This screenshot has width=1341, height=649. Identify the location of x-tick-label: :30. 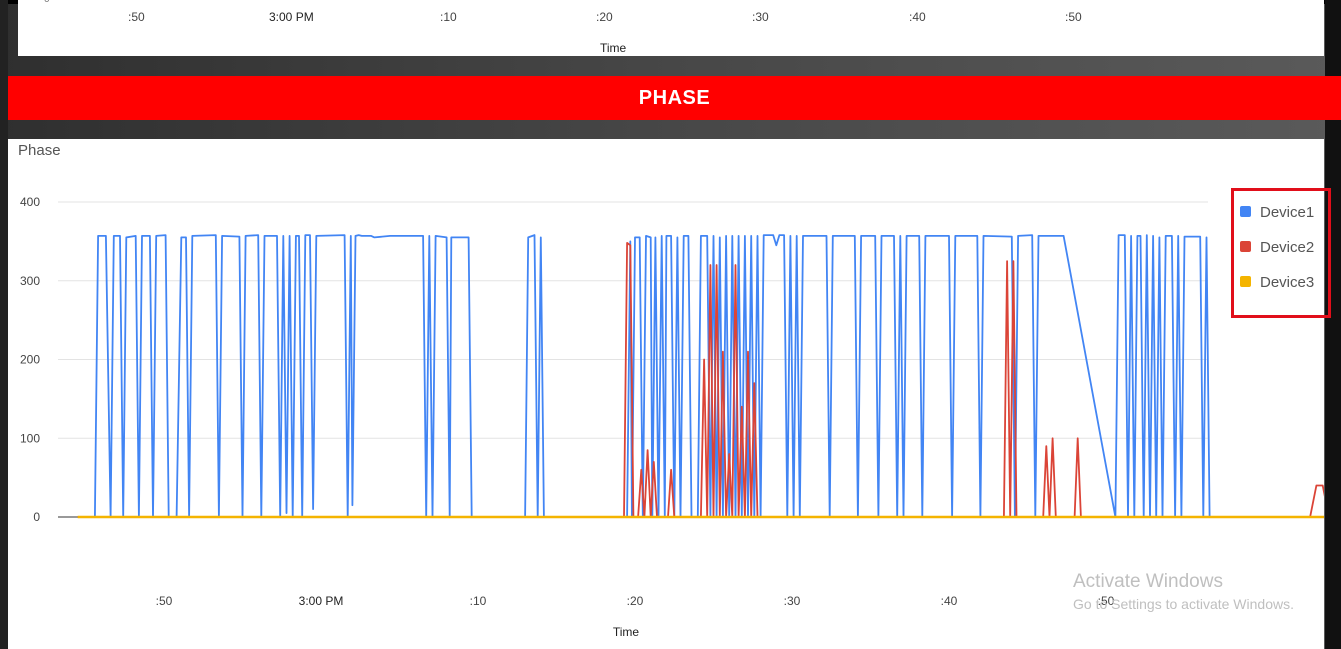
(792, 601).